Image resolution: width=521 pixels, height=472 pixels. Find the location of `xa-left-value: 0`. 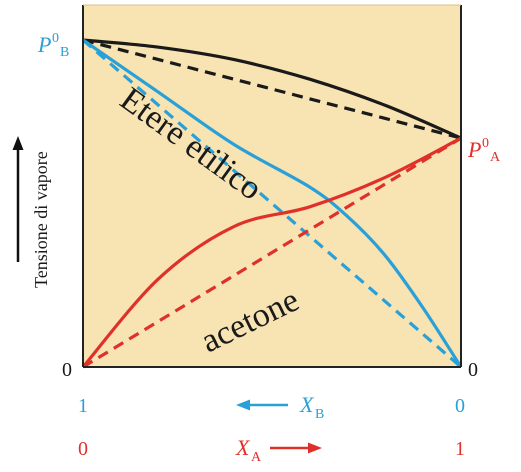

xa-left-value: 0 is located at coordinates (83, 449).